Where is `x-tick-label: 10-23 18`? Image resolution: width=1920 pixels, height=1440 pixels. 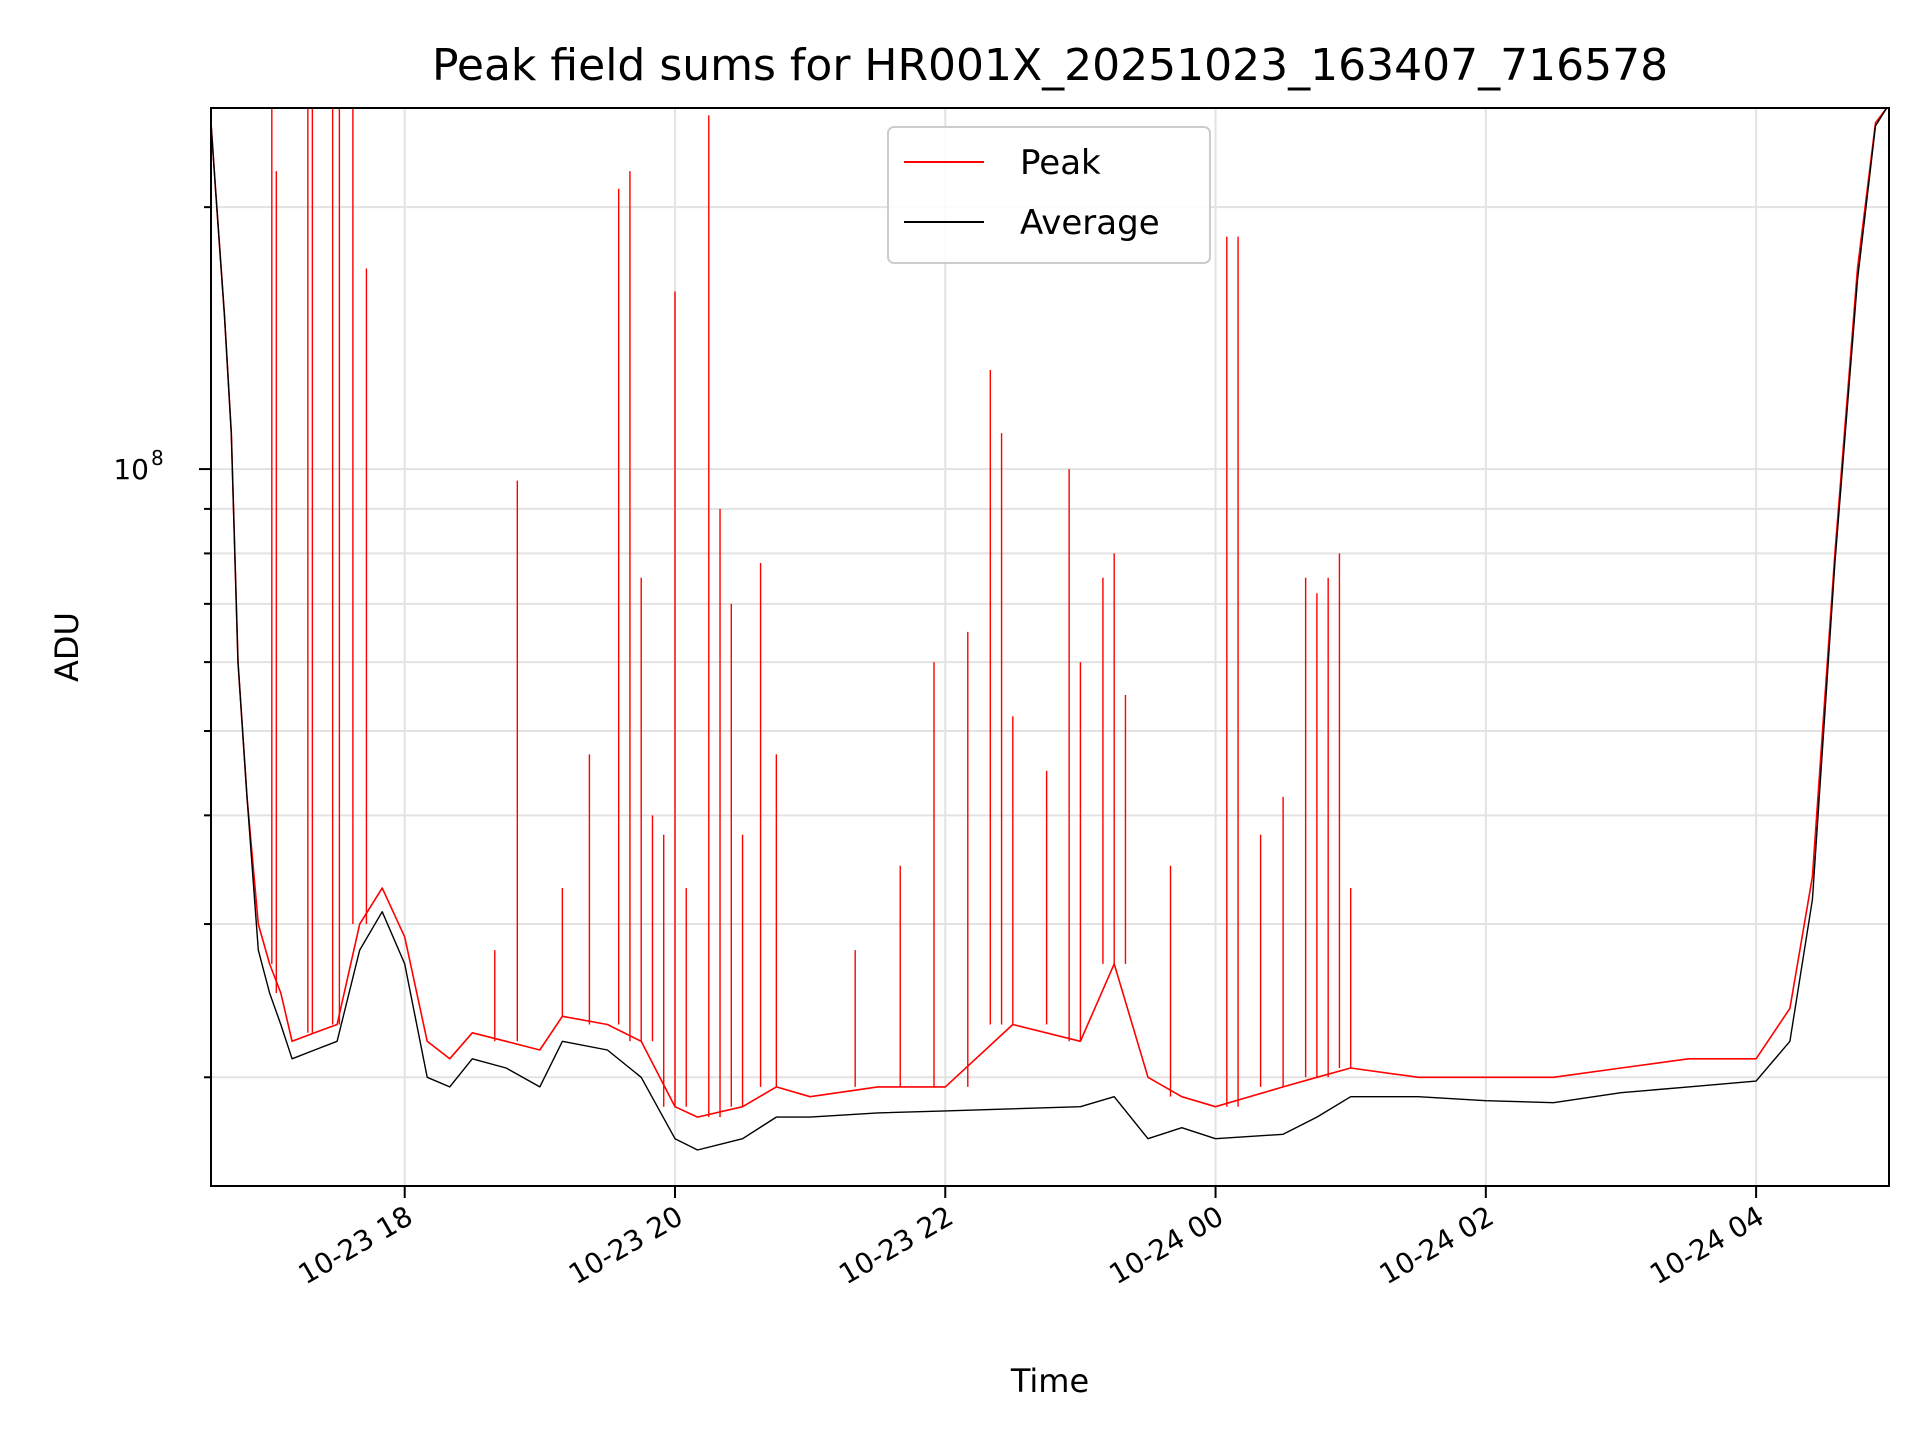 x-tick-label: 10-23 18 is located at coordinates (356, 1245).